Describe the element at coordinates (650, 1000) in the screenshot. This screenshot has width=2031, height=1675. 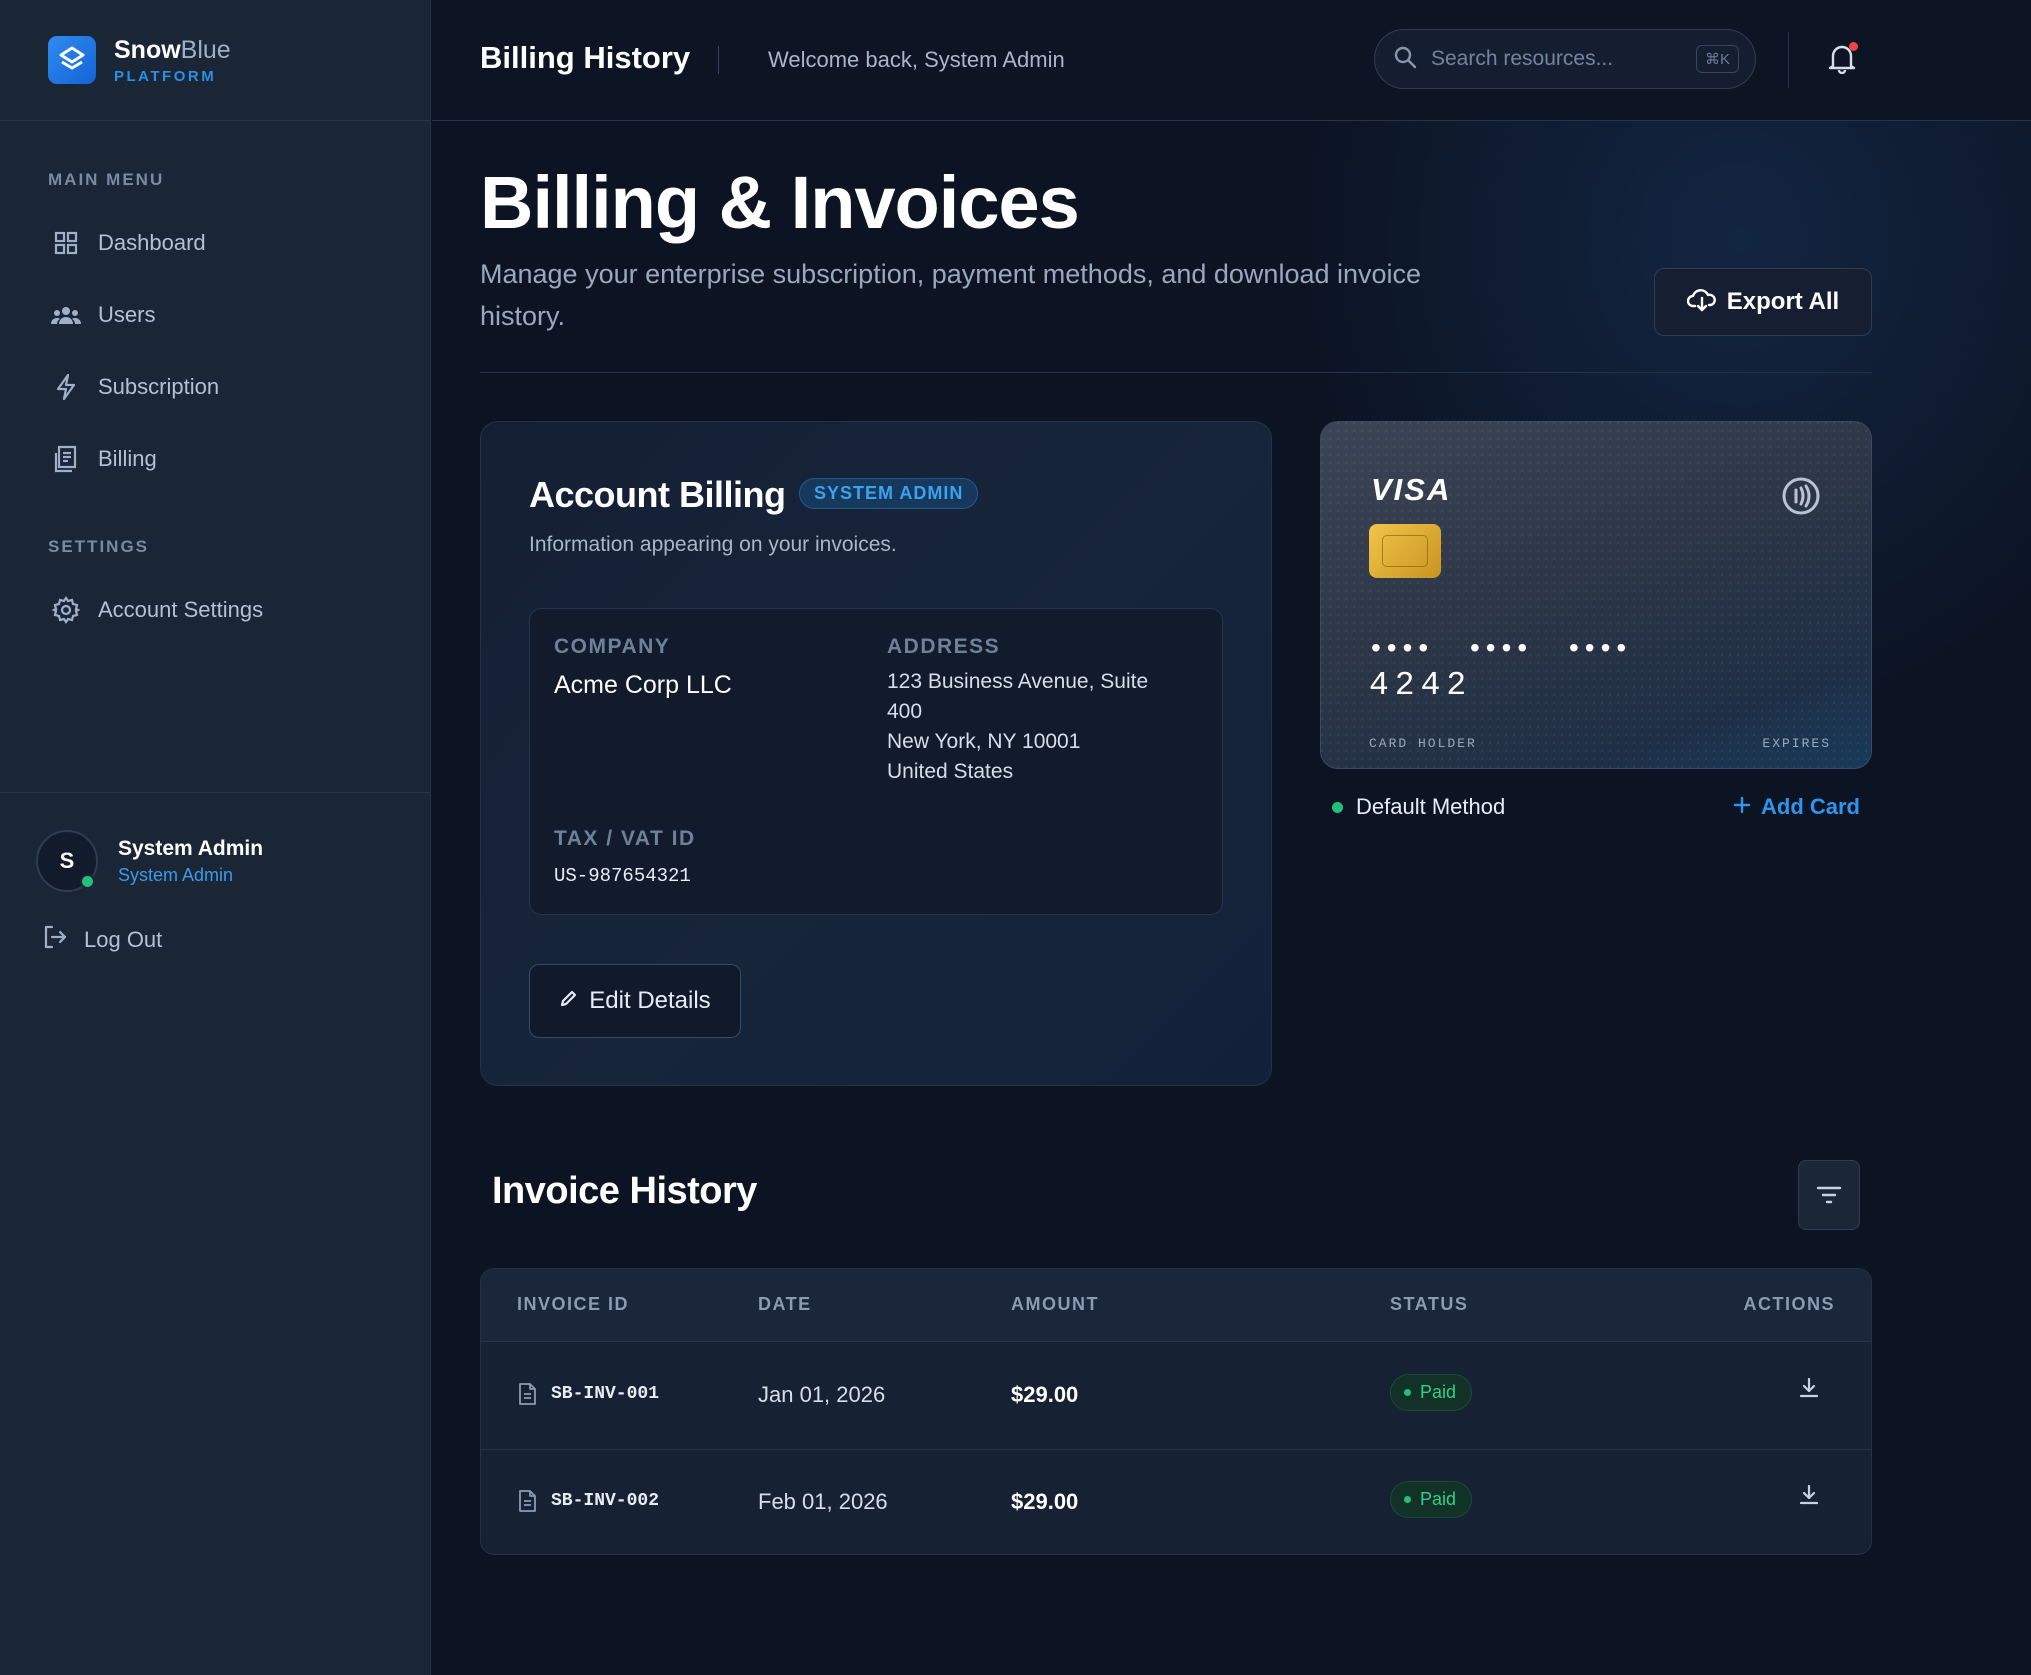
I see `edit-details-label: Edit Details` at that location.